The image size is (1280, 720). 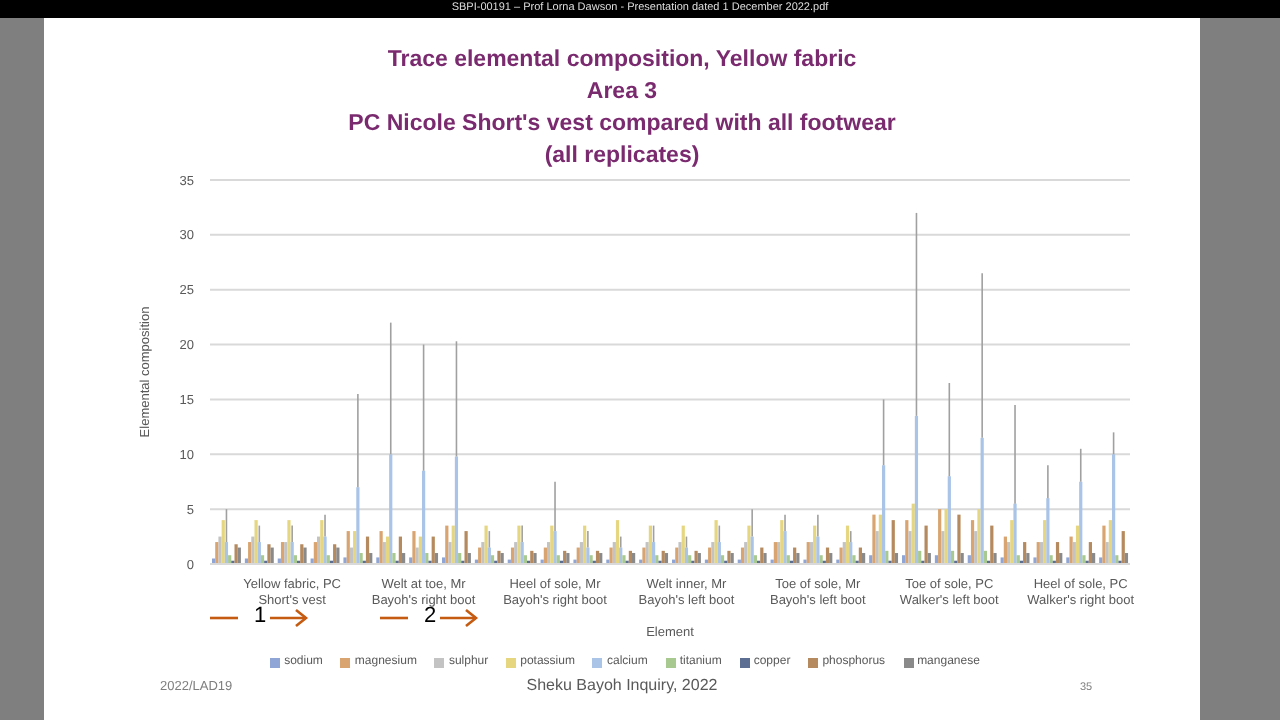 I want to click on text: Sheku Bayoh Inquiry, 2022, so click(x=622, y=685).